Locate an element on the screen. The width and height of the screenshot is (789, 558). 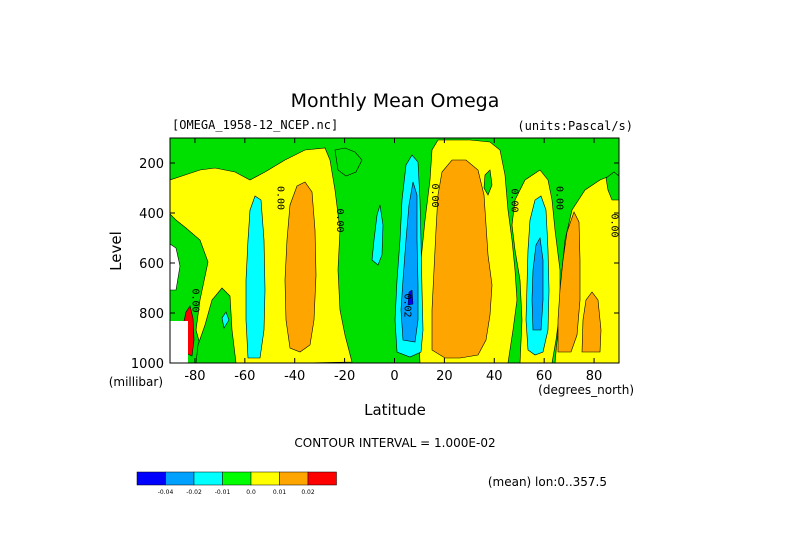
field-blue-nh is located at coordinates (537, 284).